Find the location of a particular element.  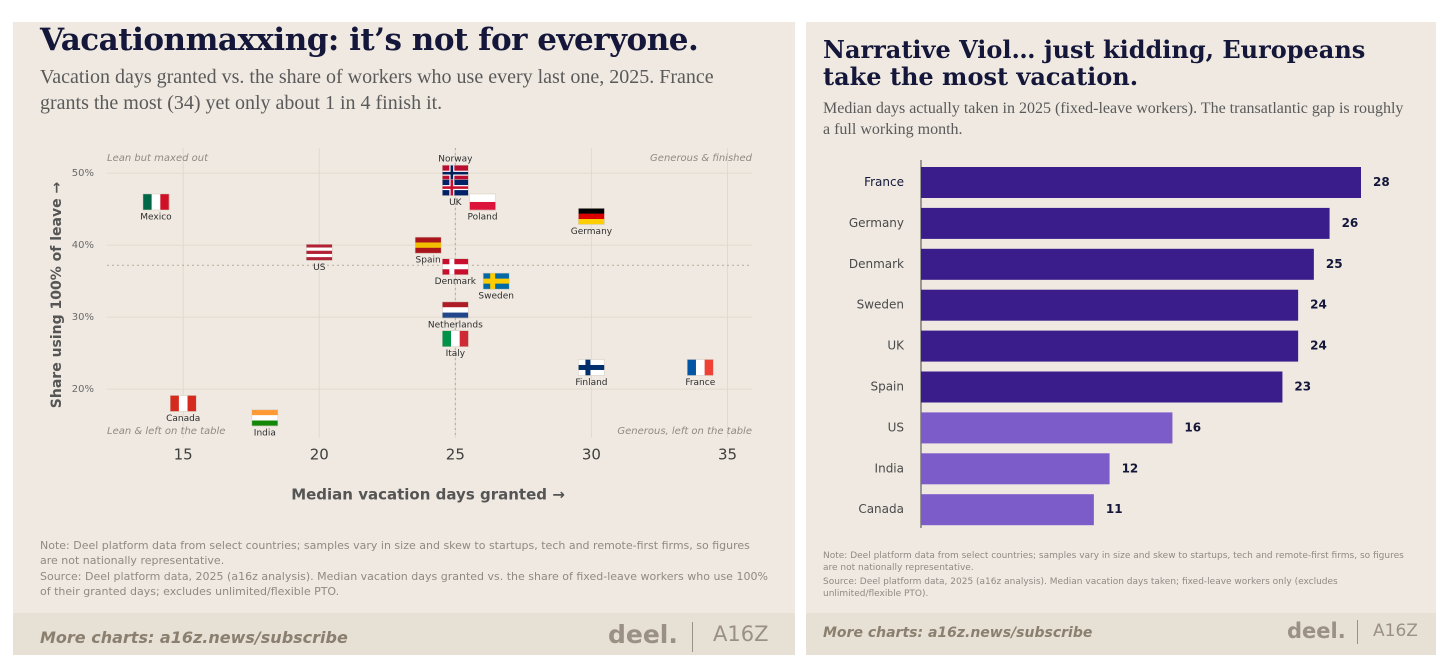

value-label: 16 is located at coordinates (1192, 427).